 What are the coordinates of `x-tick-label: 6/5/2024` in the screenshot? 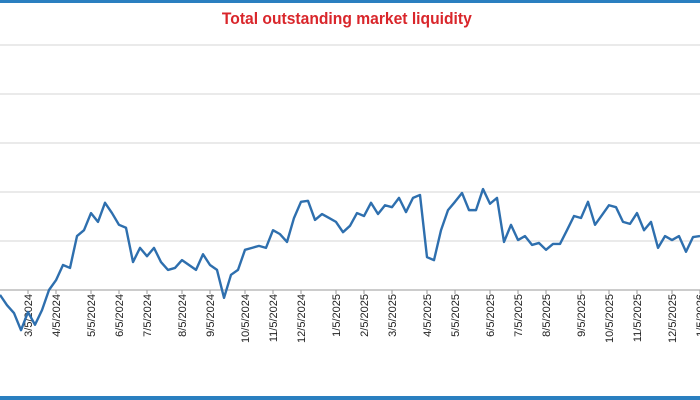 It's located at (120, 315).